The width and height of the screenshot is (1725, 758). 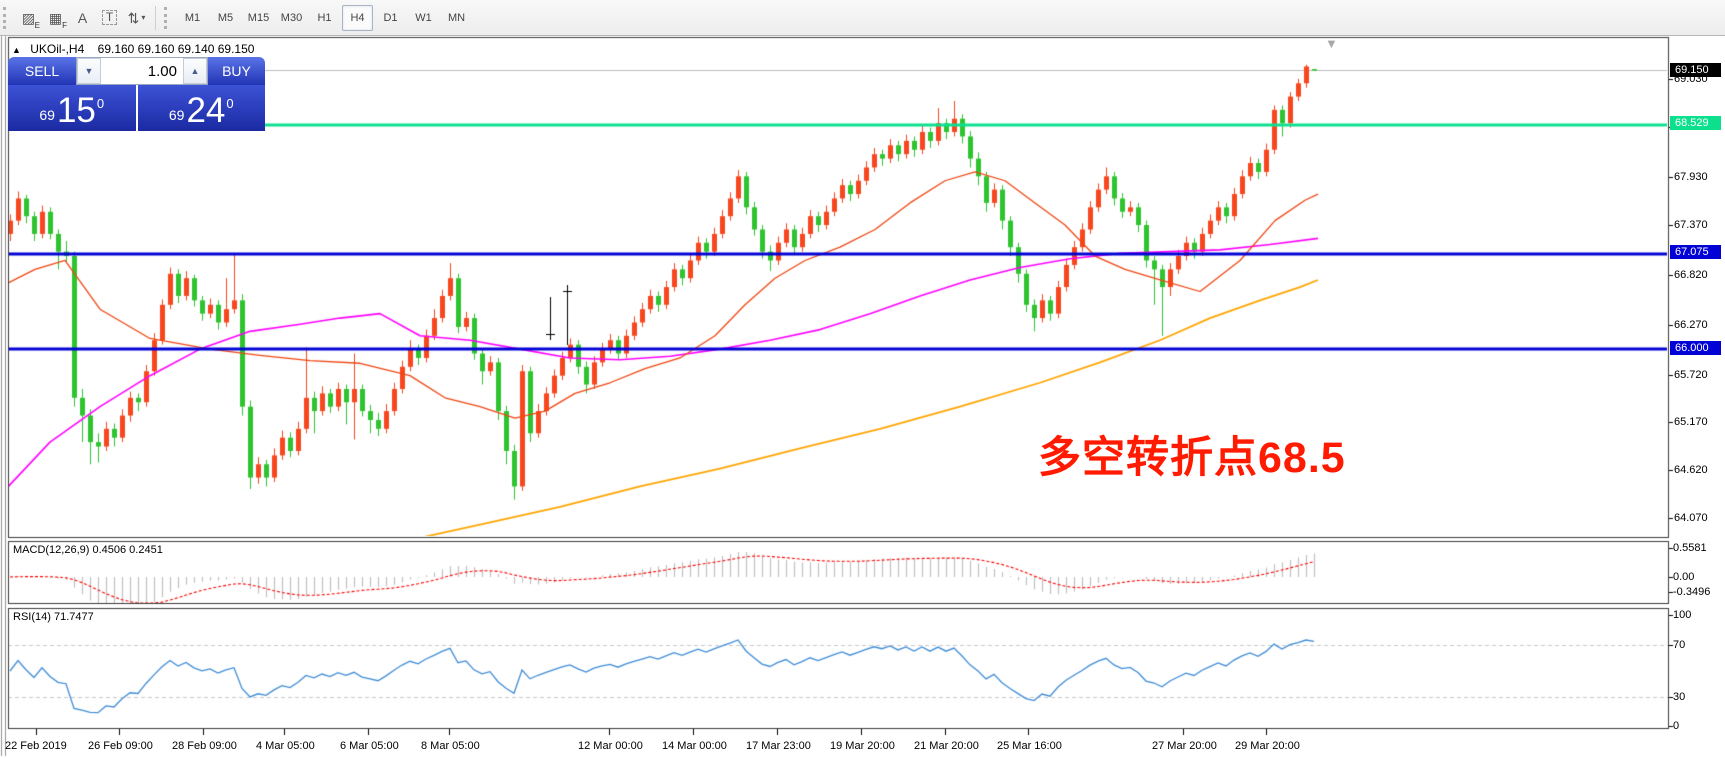 I want to click on date-axis-label: 8 Mar 05:00, so click(x=450, y=746).